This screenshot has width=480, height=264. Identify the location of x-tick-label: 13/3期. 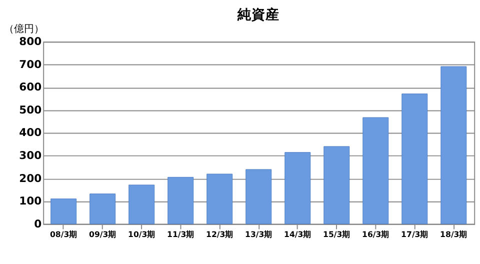
(258, 235).